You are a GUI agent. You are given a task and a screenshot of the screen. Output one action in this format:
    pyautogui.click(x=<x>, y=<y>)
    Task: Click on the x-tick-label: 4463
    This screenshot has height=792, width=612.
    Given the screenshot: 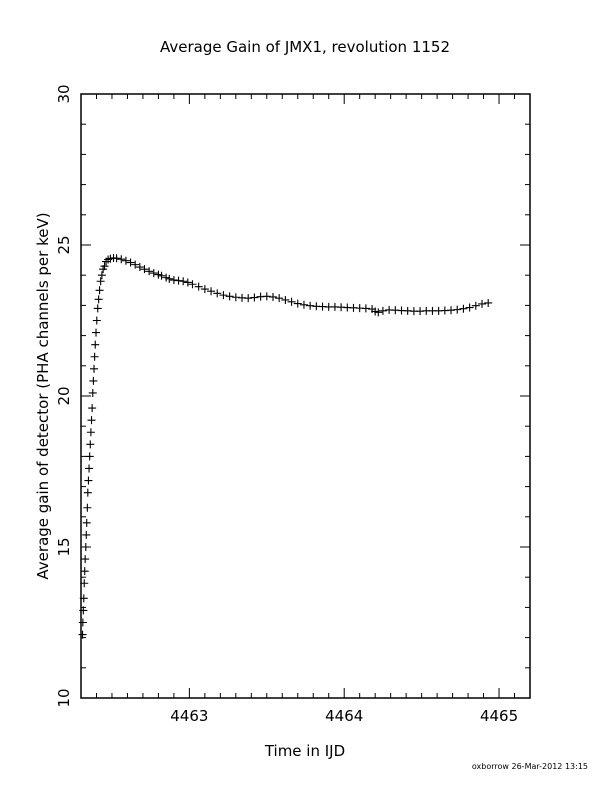 What is the action you would take?
    pyautogui.click(x=189, y=716)
    